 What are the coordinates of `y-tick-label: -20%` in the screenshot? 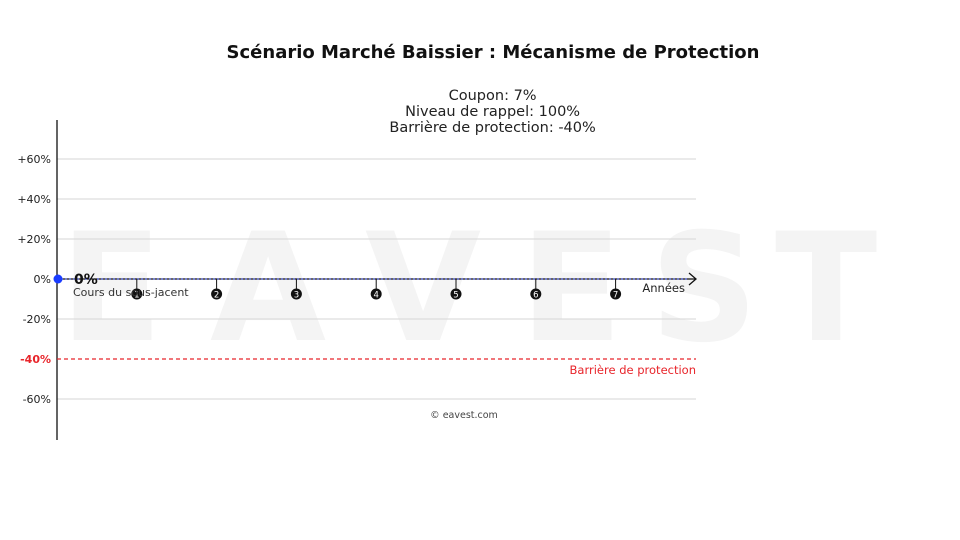 It's located at (37, 319).